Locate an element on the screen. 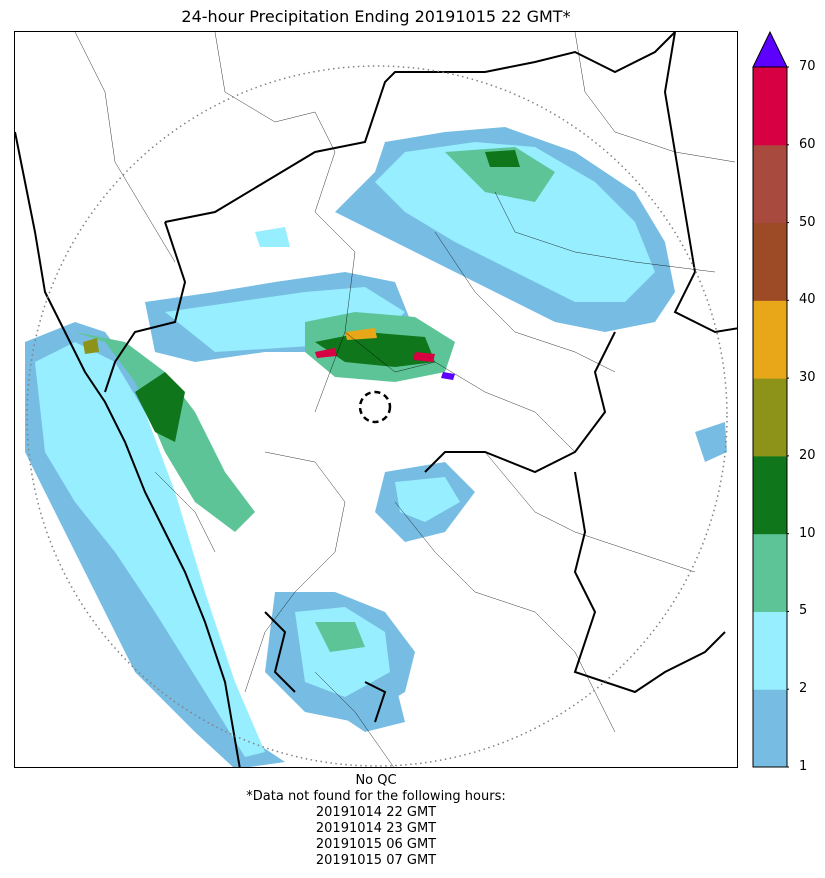 This screenshot has width=825, height=878. colorbar-tick-label: 1 is located at coordinates (803, 766).